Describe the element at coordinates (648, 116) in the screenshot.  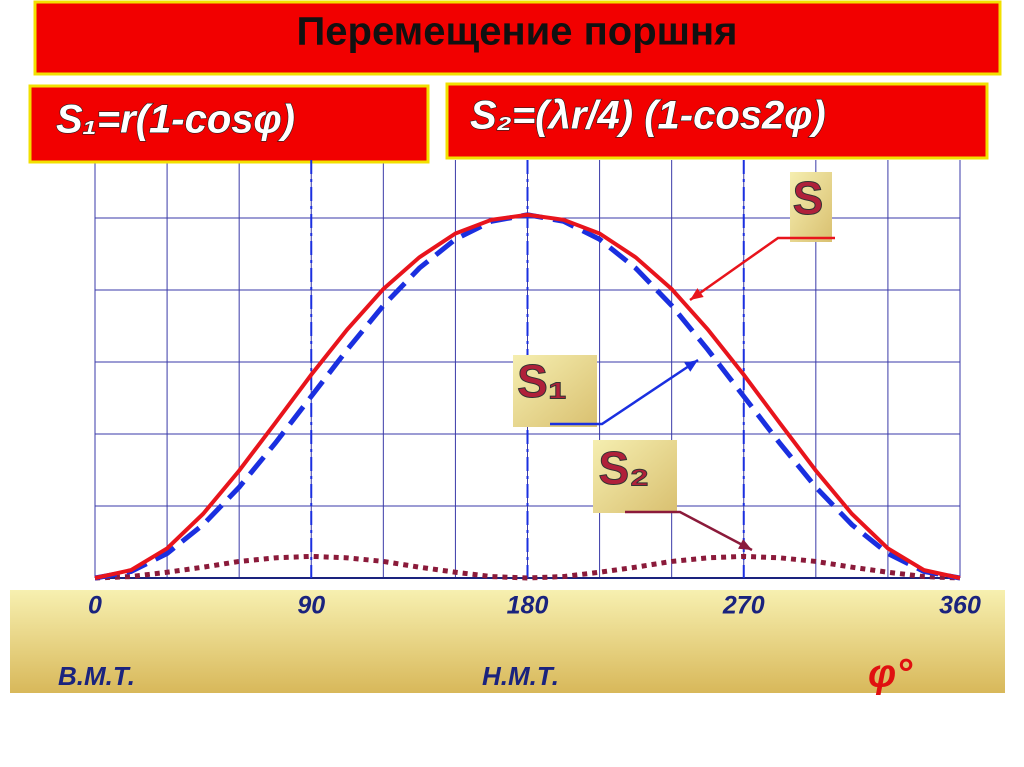
I see `formula: S₂=(λr/4) (1-cos2φ)` at that location.